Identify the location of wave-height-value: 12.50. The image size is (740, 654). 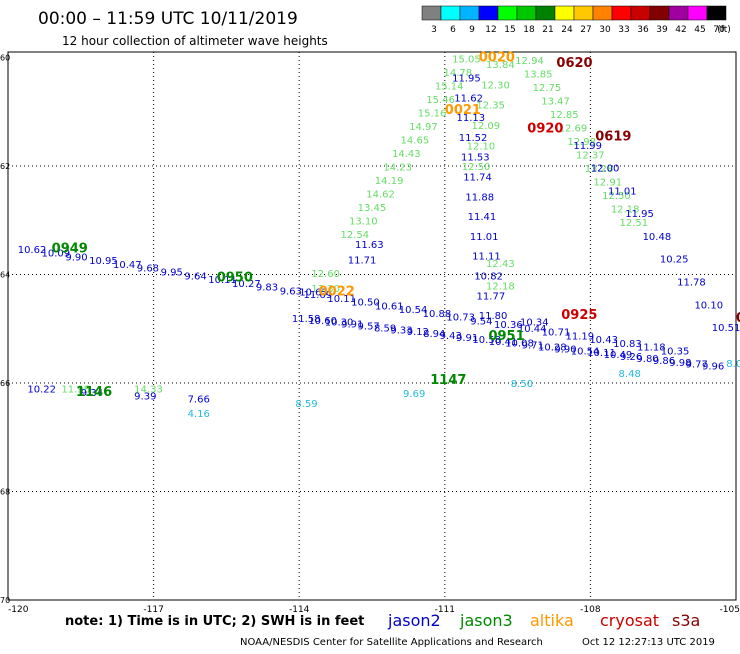
(476, 167).